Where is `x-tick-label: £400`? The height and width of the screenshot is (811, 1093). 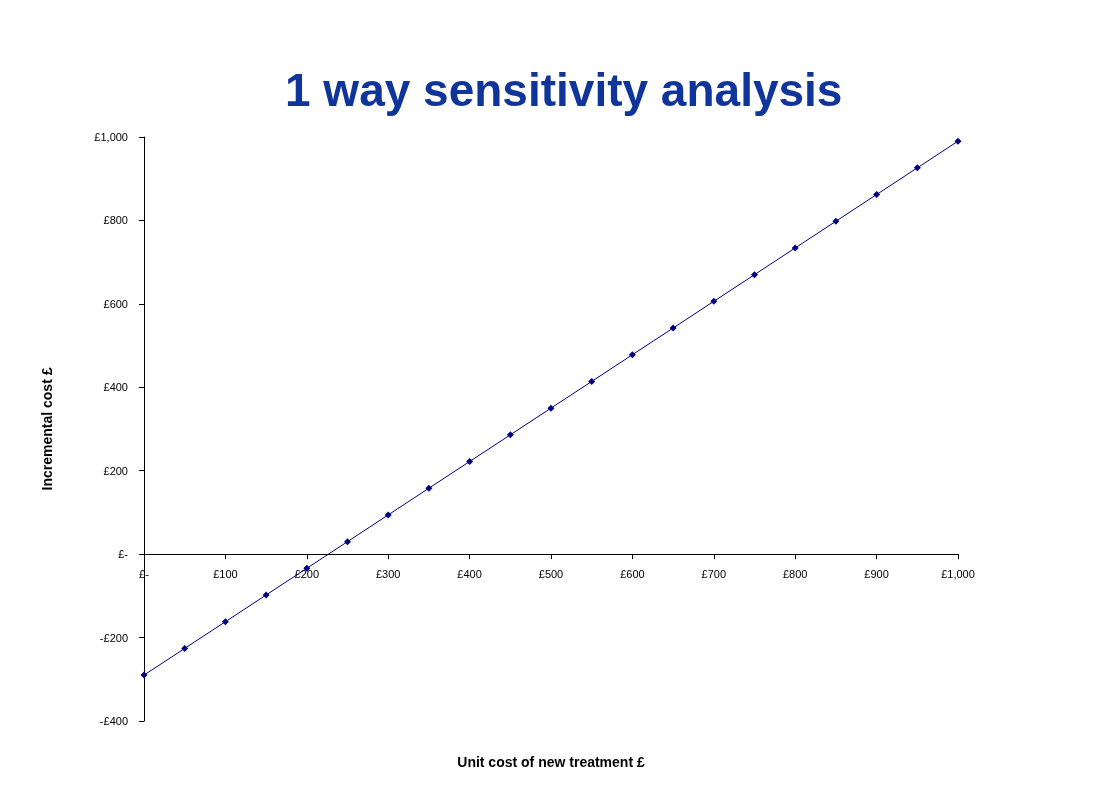 x-tick-label: £400 is located at coordinates (469, 573).